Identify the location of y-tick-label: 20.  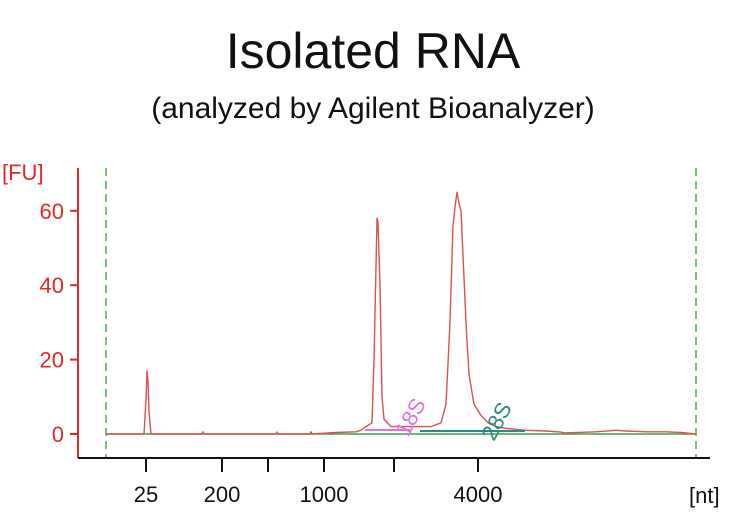
(52, 360).